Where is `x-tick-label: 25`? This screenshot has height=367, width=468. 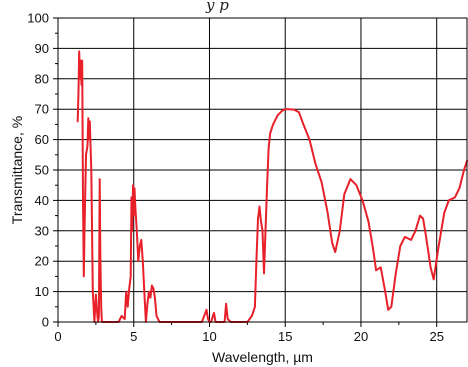
x-tick-label: 25 is located at coordinates (436, 336).